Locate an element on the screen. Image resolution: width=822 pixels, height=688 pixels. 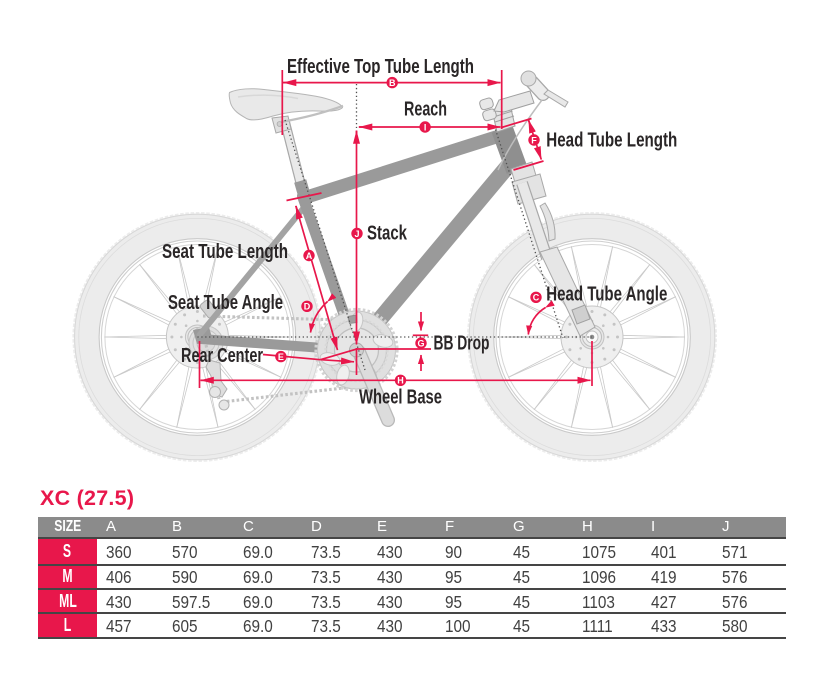
svg-text: H is located at coordinates (400, 381).